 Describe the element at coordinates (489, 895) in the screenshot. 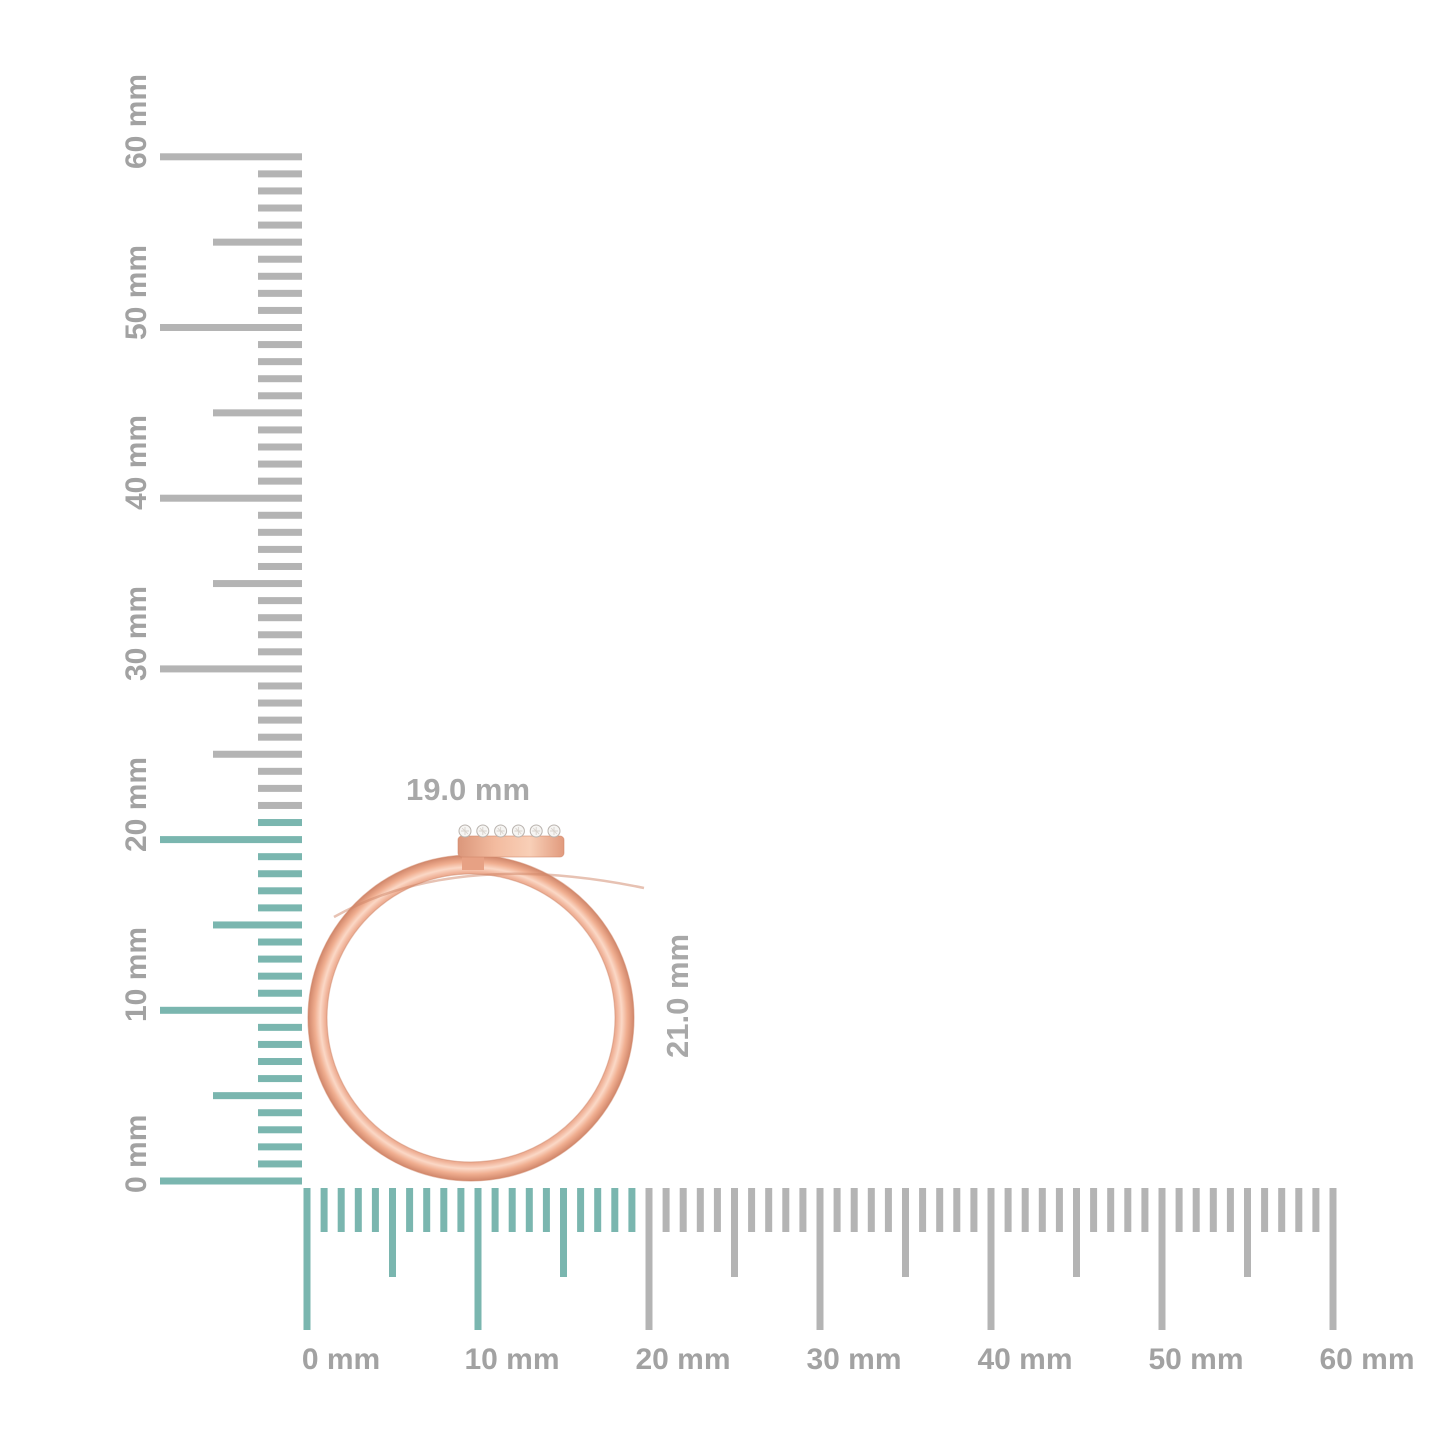

I see `ring-bypass-seam` at that location.